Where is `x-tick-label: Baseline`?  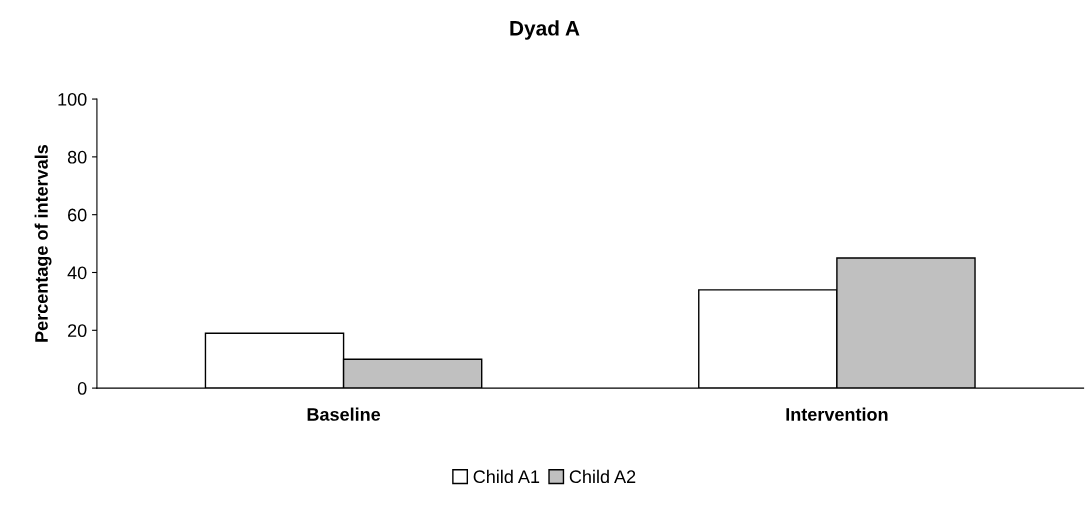 x-tick-label: Baseline is located at coordinates (344, 414).